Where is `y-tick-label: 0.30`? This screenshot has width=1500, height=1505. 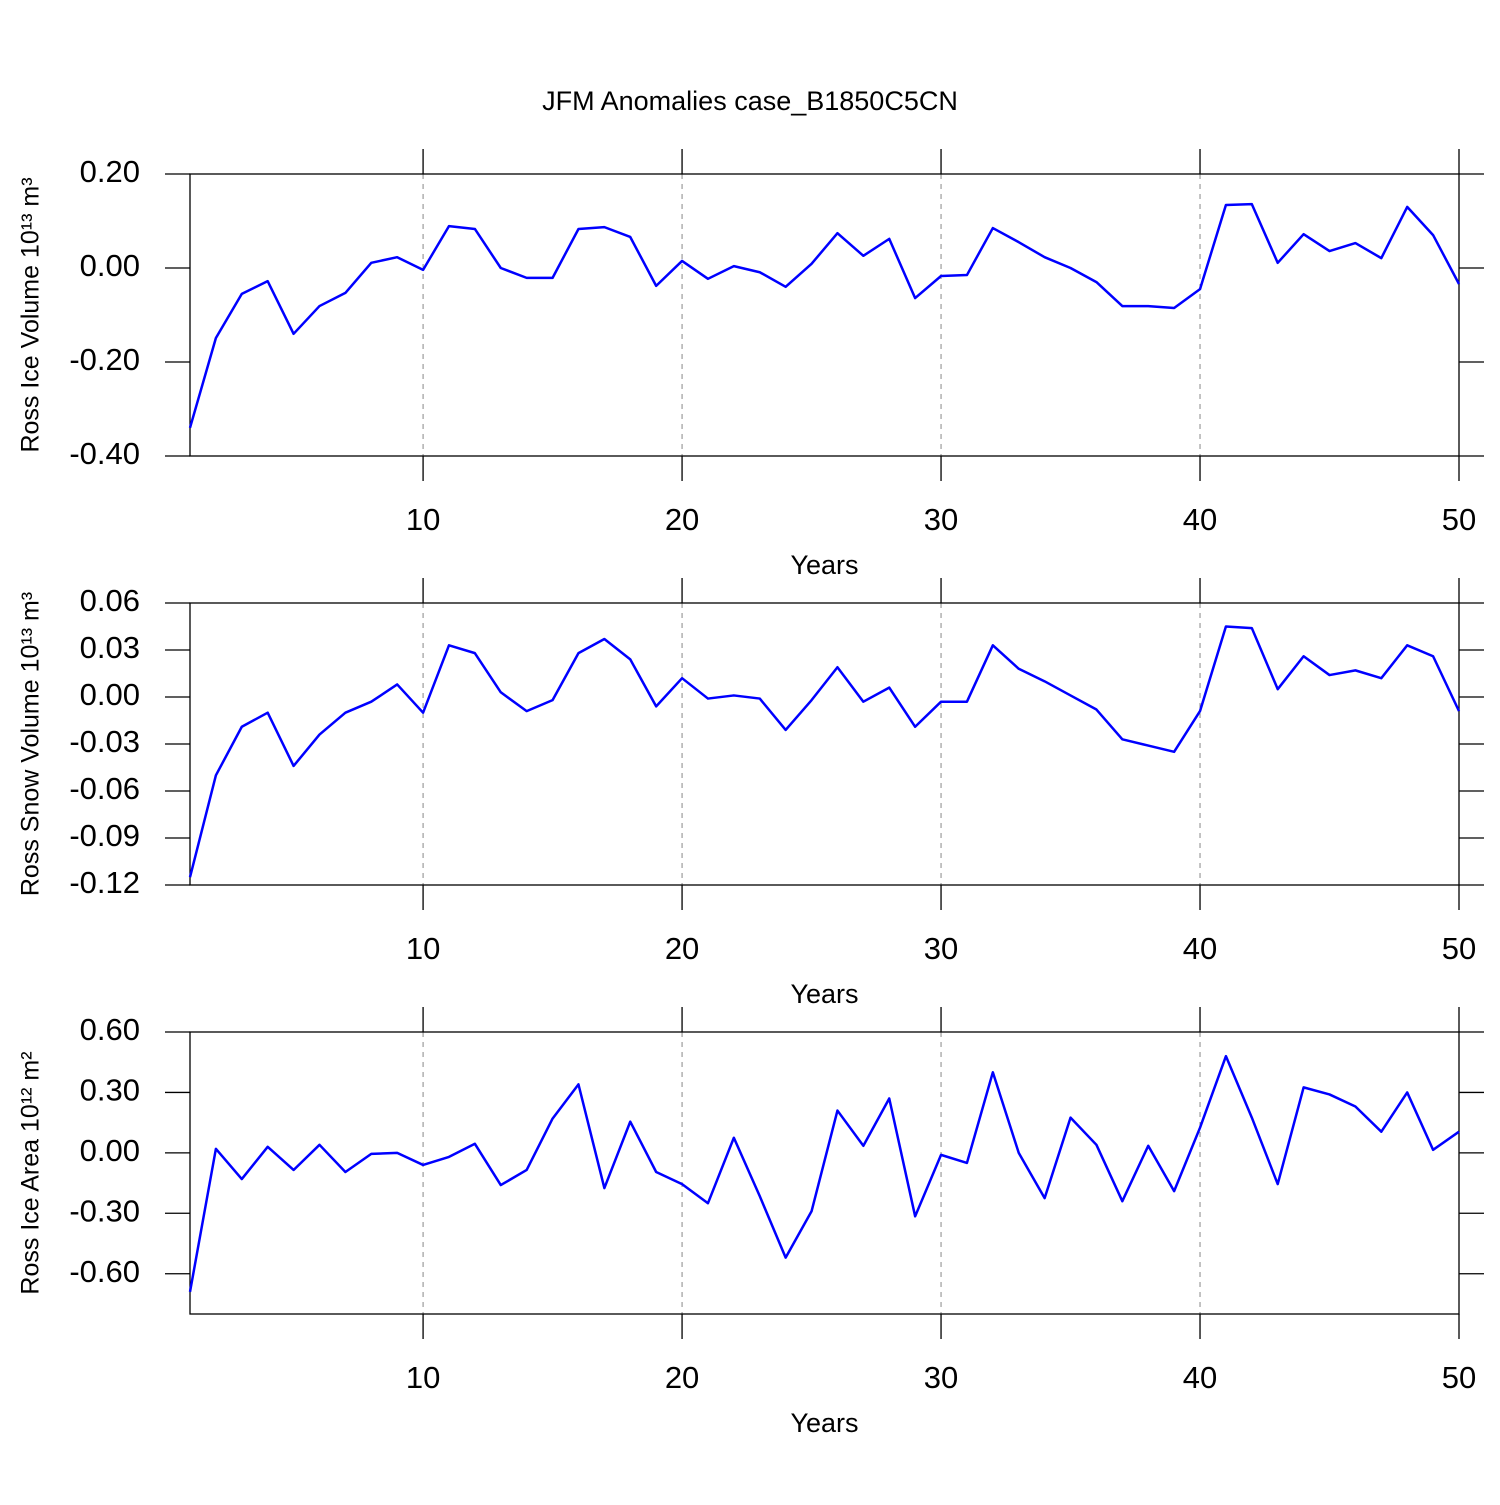
y-tick-label: 0.30 is located at coordinates (110, 1090).